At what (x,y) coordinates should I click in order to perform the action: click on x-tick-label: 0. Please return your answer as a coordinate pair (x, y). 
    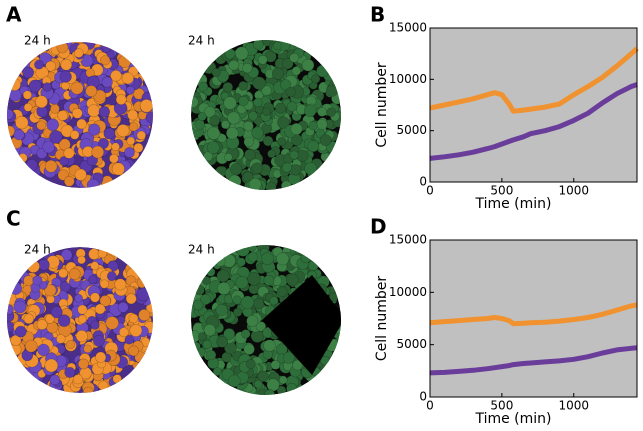
    Looking at the image, I should click on (430, 191).